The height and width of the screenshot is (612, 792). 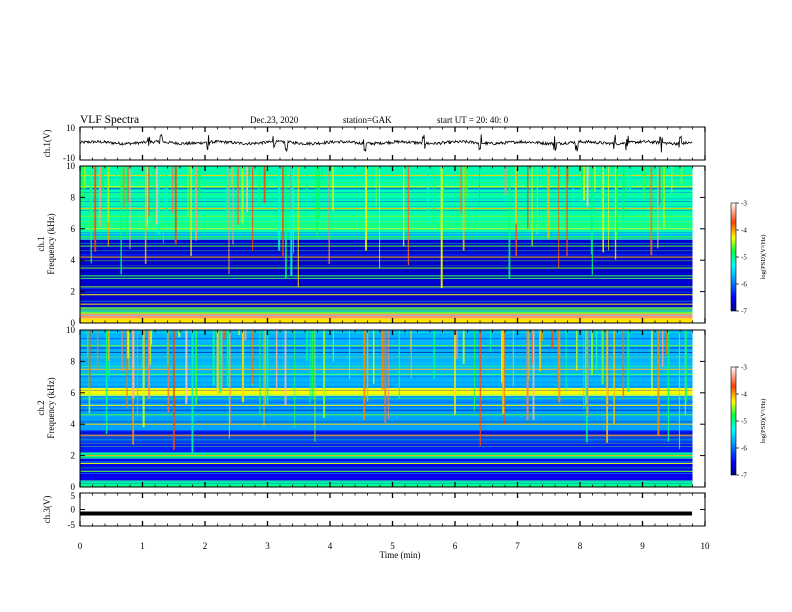 I want to click on x-axis-tick-label: 0, so click(x=80, y=546).